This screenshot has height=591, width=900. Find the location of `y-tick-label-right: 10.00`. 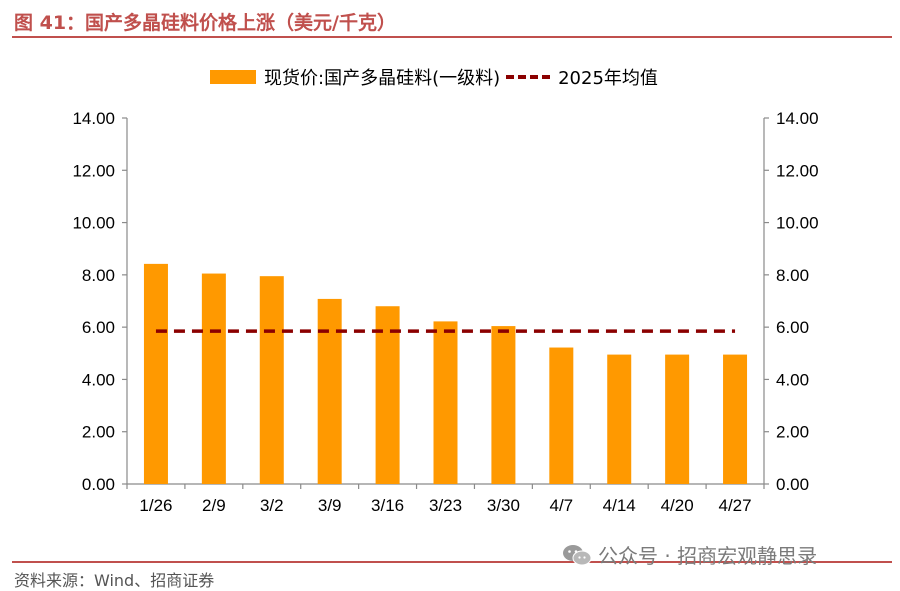

y-tick-label-right: 10.00 is located at coordinates (797, 223).